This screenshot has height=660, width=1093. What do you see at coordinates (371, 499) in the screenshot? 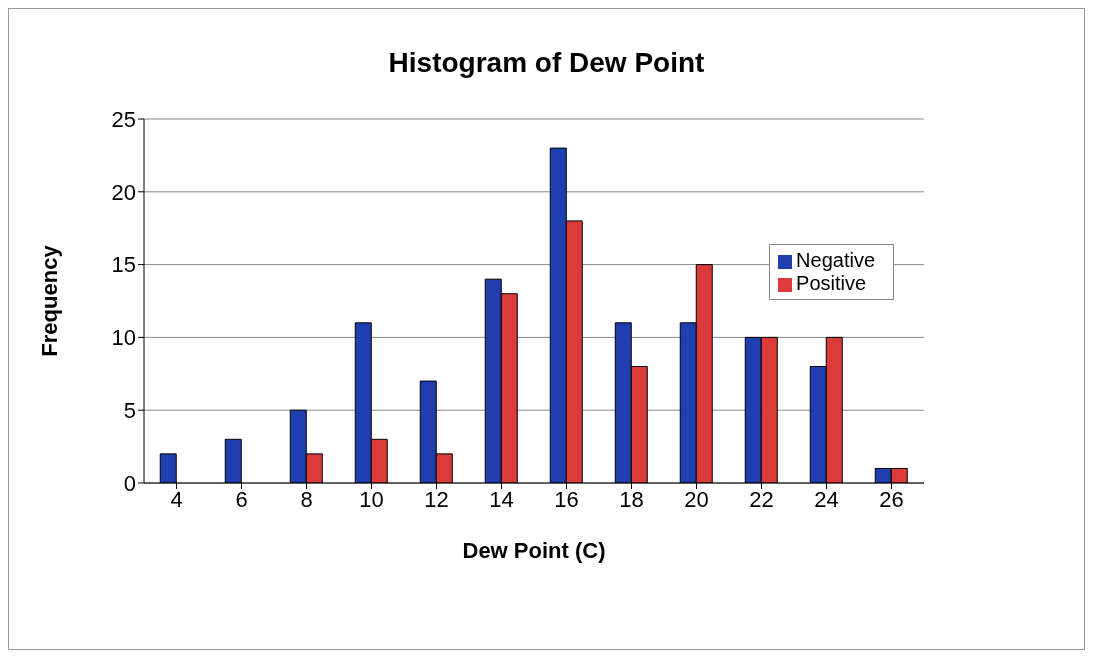
I see `x-tick-label: 10` at bounding box center [371, 499].